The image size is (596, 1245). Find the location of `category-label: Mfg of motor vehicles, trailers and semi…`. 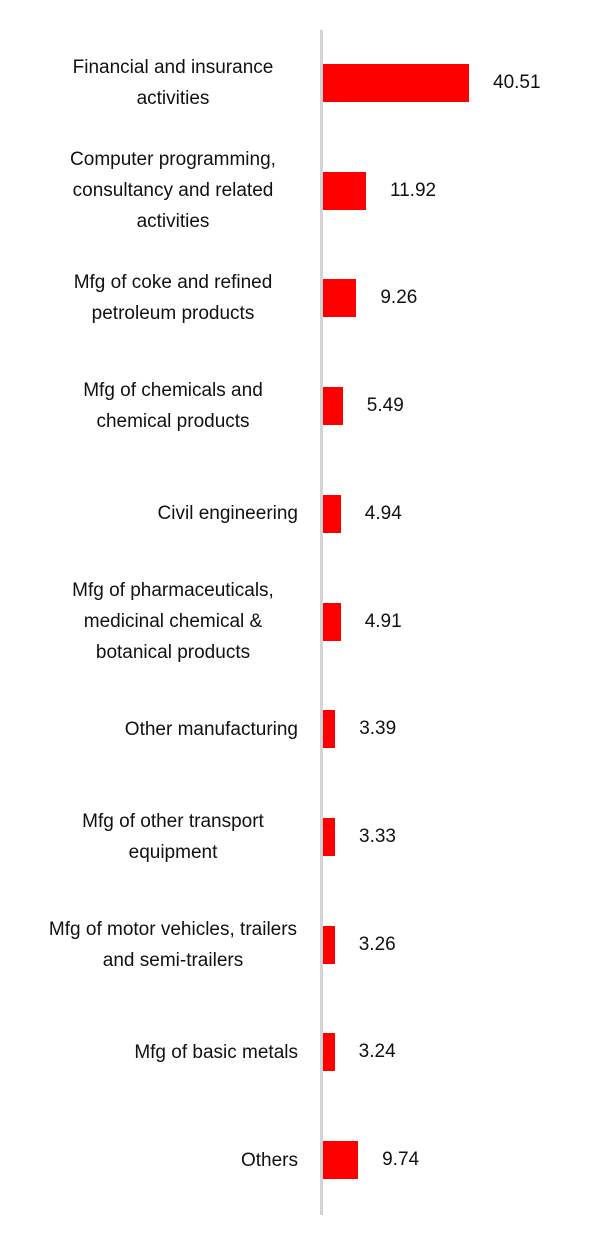

category-label: Mfg of motor vehicles, trailers and semi… is located at coordinates (173, 944).